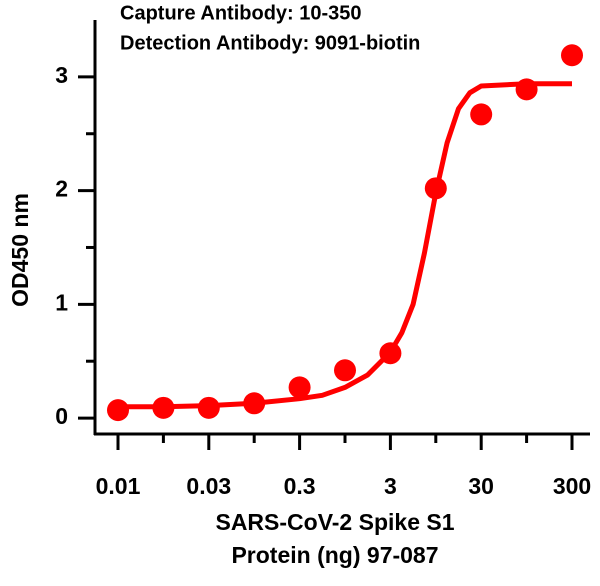  What do you see at coordinates (334, 522) in the screenshot?
I see `x-axis-label: SARS-CoV-2 Spike S1` at bounding box center [334, 522].